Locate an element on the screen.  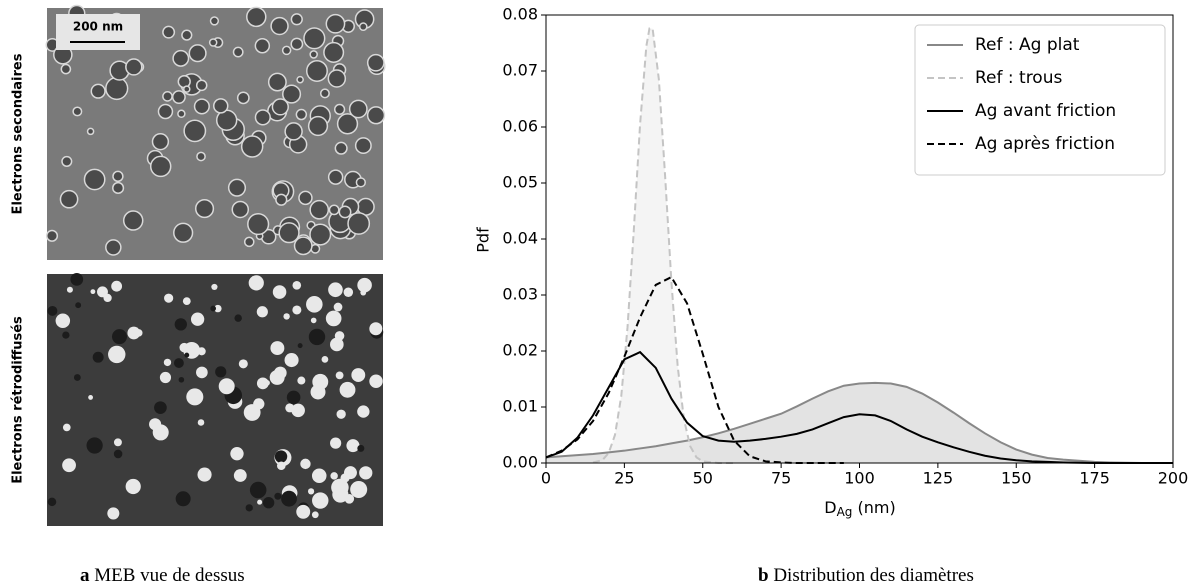
x-tick-label: 175 is located at coordinates (1094, 478).